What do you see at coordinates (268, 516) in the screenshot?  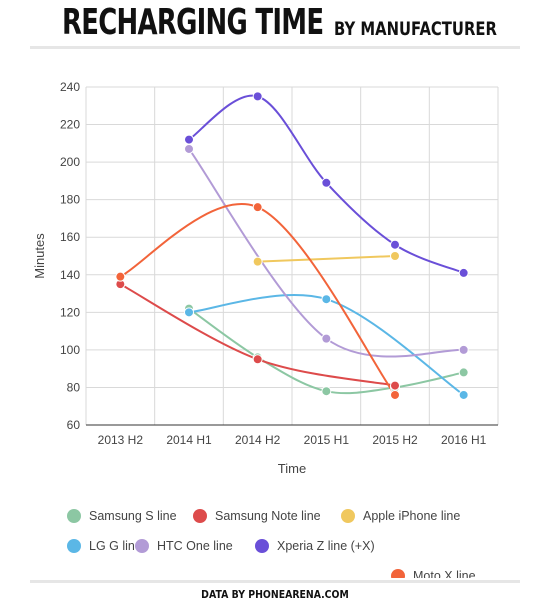 I see `legend-label: Samsung Note line` at bounding box center [268, 516].